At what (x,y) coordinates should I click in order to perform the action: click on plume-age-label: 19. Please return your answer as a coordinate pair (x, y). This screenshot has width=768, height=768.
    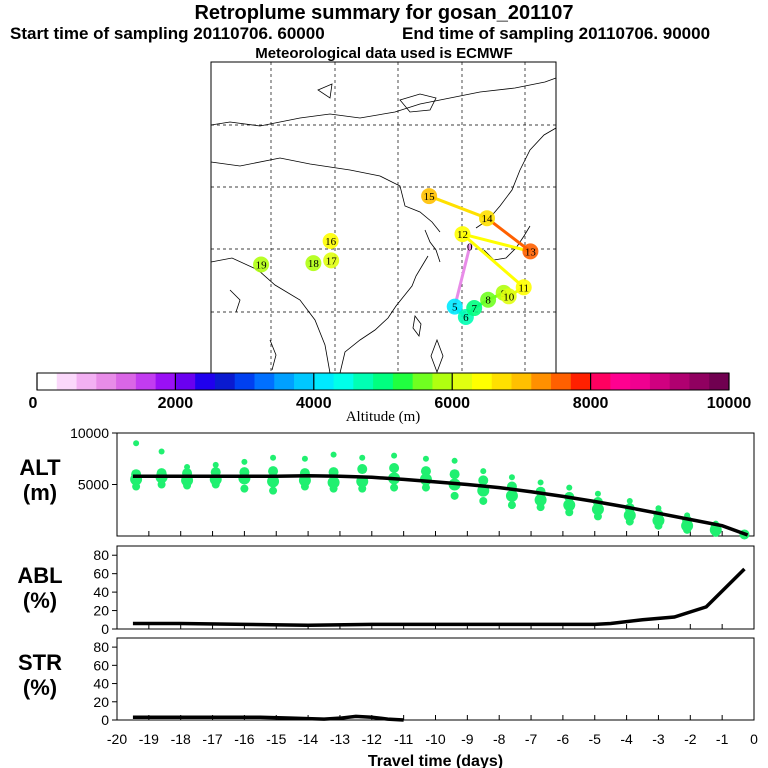
    Looking at the image, I should click on (262, 265).